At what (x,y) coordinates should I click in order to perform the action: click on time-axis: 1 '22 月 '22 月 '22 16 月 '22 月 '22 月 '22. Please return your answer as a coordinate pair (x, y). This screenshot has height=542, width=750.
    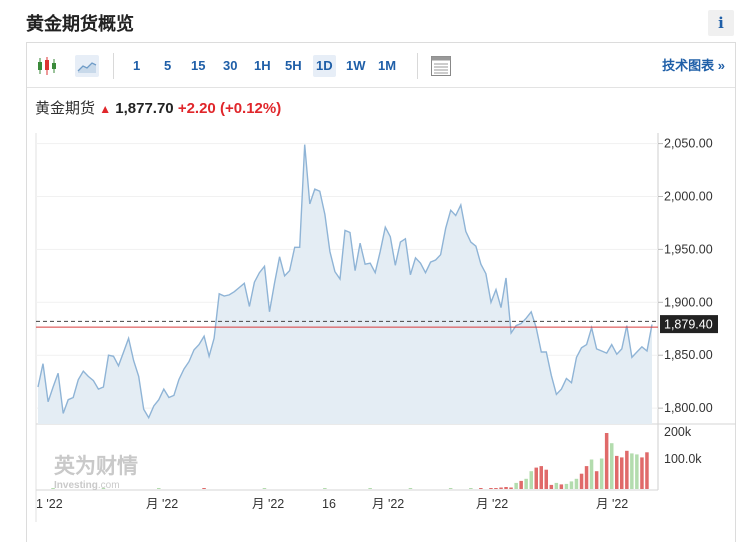
    Looking at the image, I should click on (332, 504).